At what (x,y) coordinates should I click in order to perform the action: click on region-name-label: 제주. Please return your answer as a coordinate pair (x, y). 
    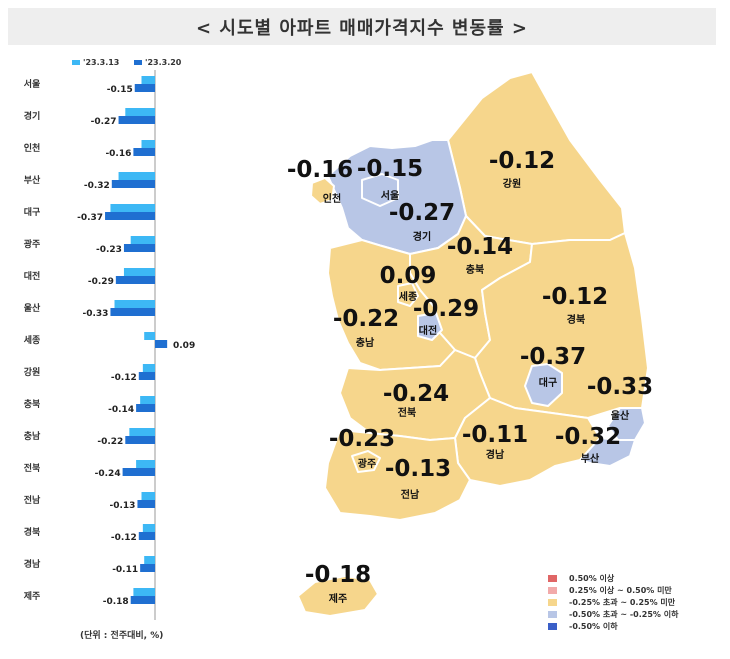
    Looking at the image, I should click on (338, 598).